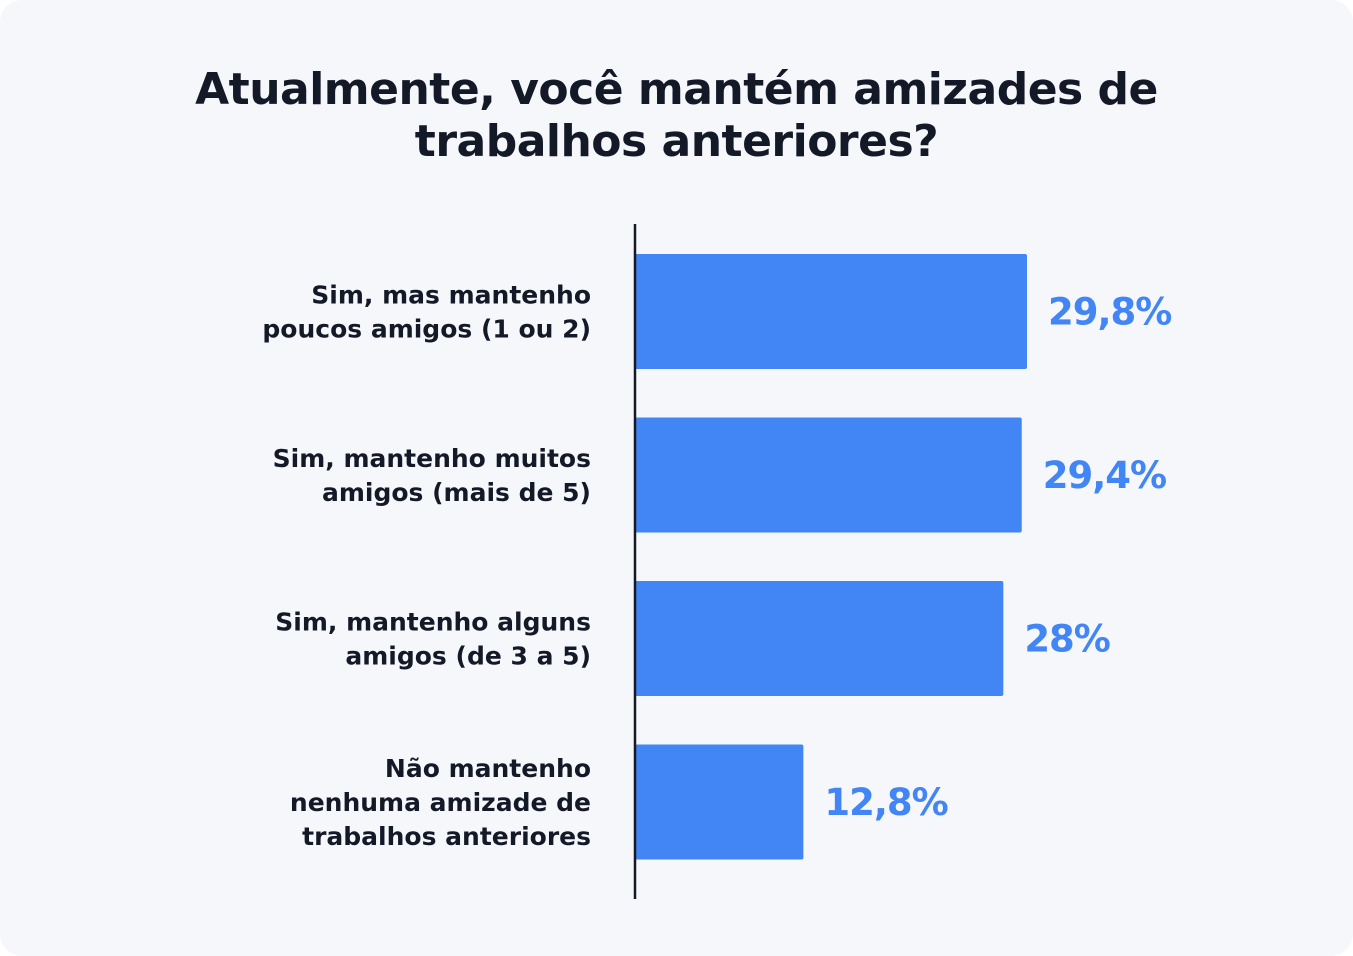  I want to click on category-label: Sim, mantenho alguns amigos (de 3 a 5), so click(433, 639).